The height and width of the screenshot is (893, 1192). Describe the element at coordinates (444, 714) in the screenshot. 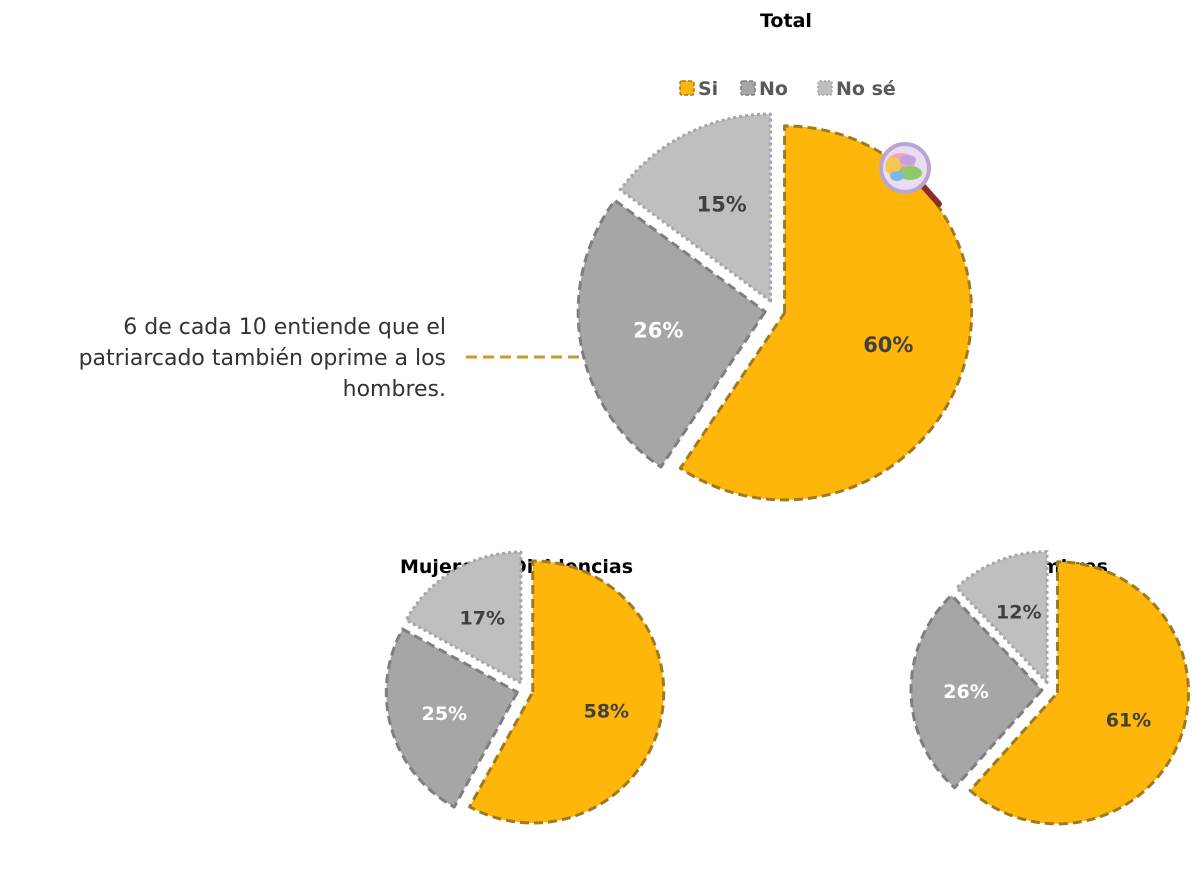

I see `data-label-no: 25%` at that location.